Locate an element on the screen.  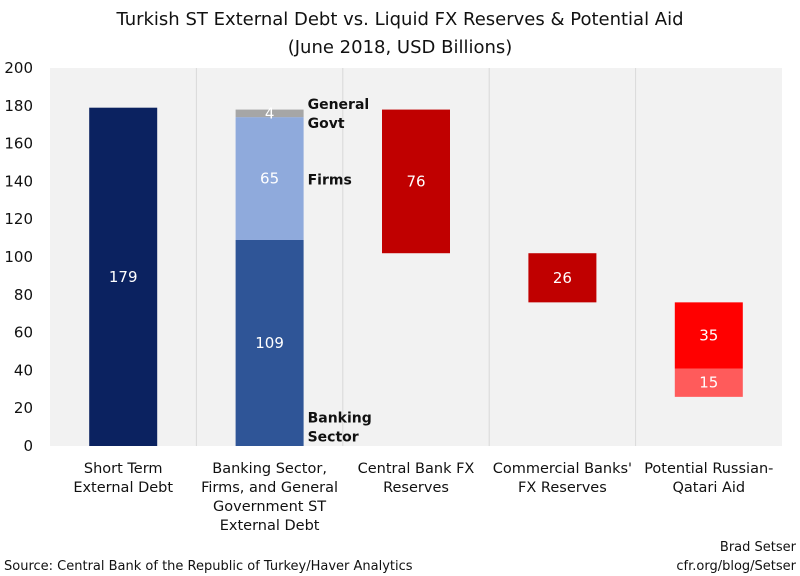
bar-value-label: 26 is located at coordinates (562, 278).